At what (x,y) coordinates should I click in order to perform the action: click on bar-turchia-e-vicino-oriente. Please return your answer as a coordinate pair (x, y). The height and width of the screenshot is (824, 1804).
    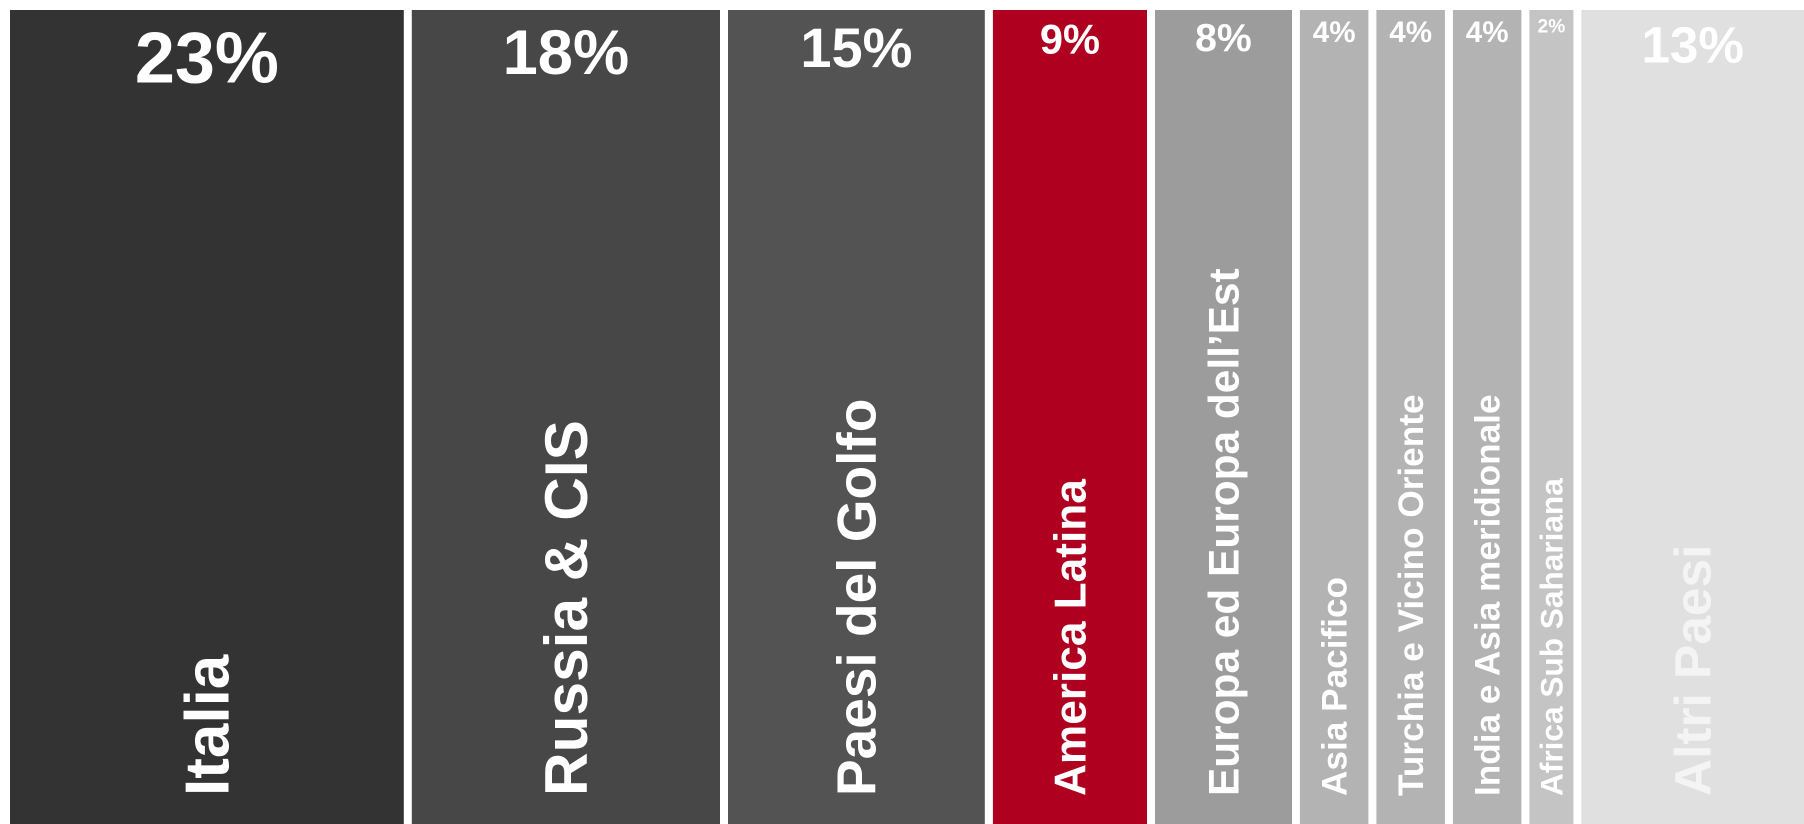
    Looking at the image, I should click on (1410, 417).